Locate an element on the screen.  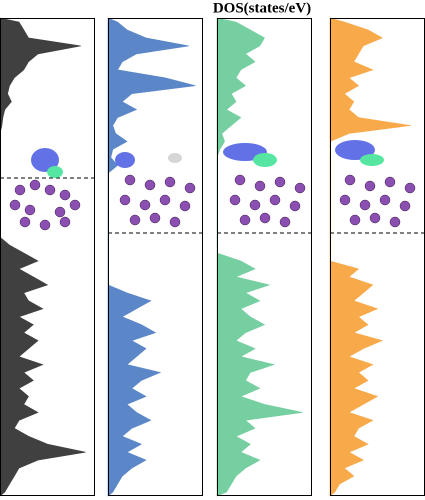
orbital is located at coordinates (207, 159).